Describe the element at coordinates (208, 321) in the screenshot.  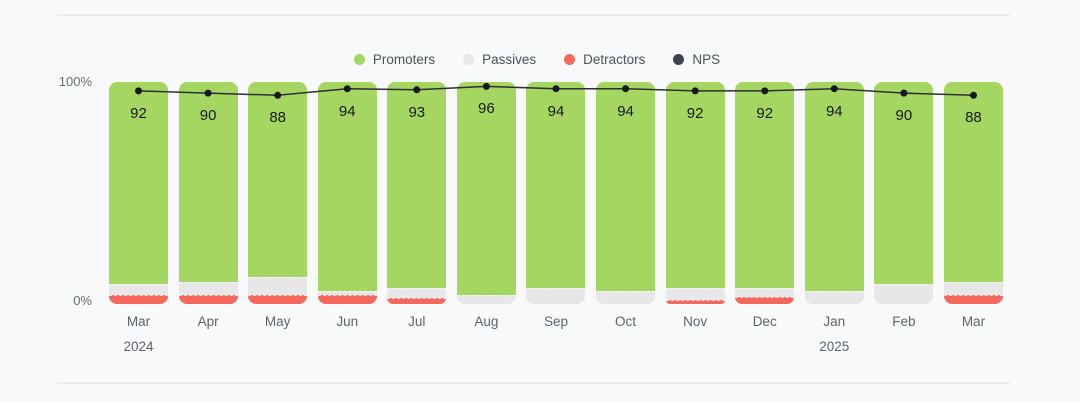
I see `month-label: Apr` at that location.